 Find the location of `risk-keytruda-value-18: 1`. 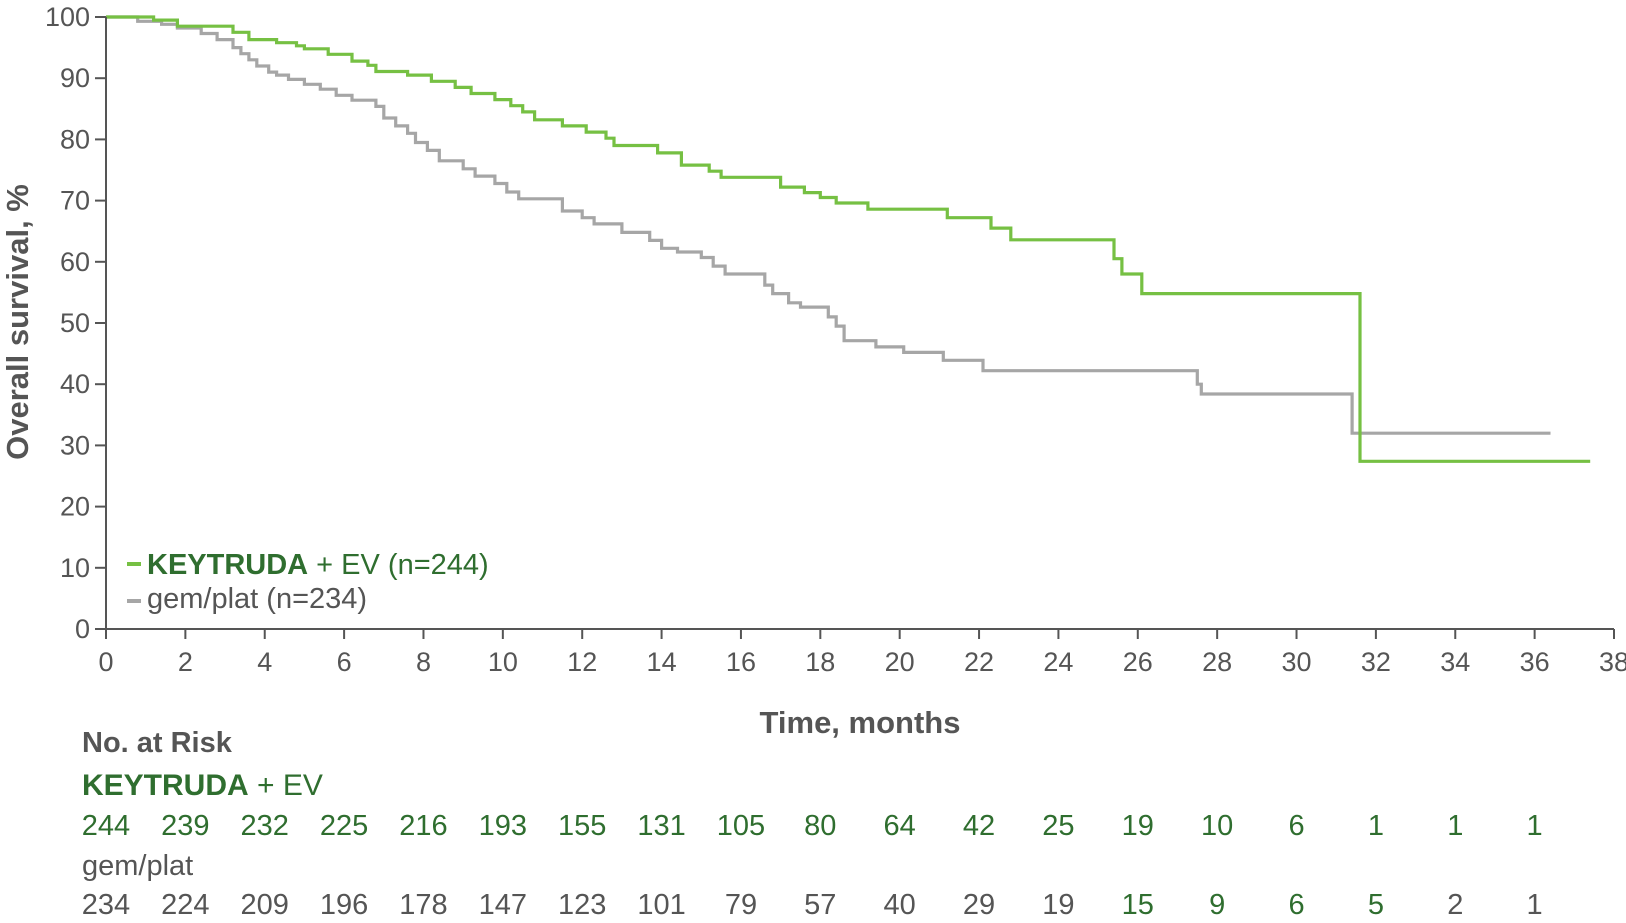

risk-keytruda-value-18: 1 is located at coordinates (1535, 826).